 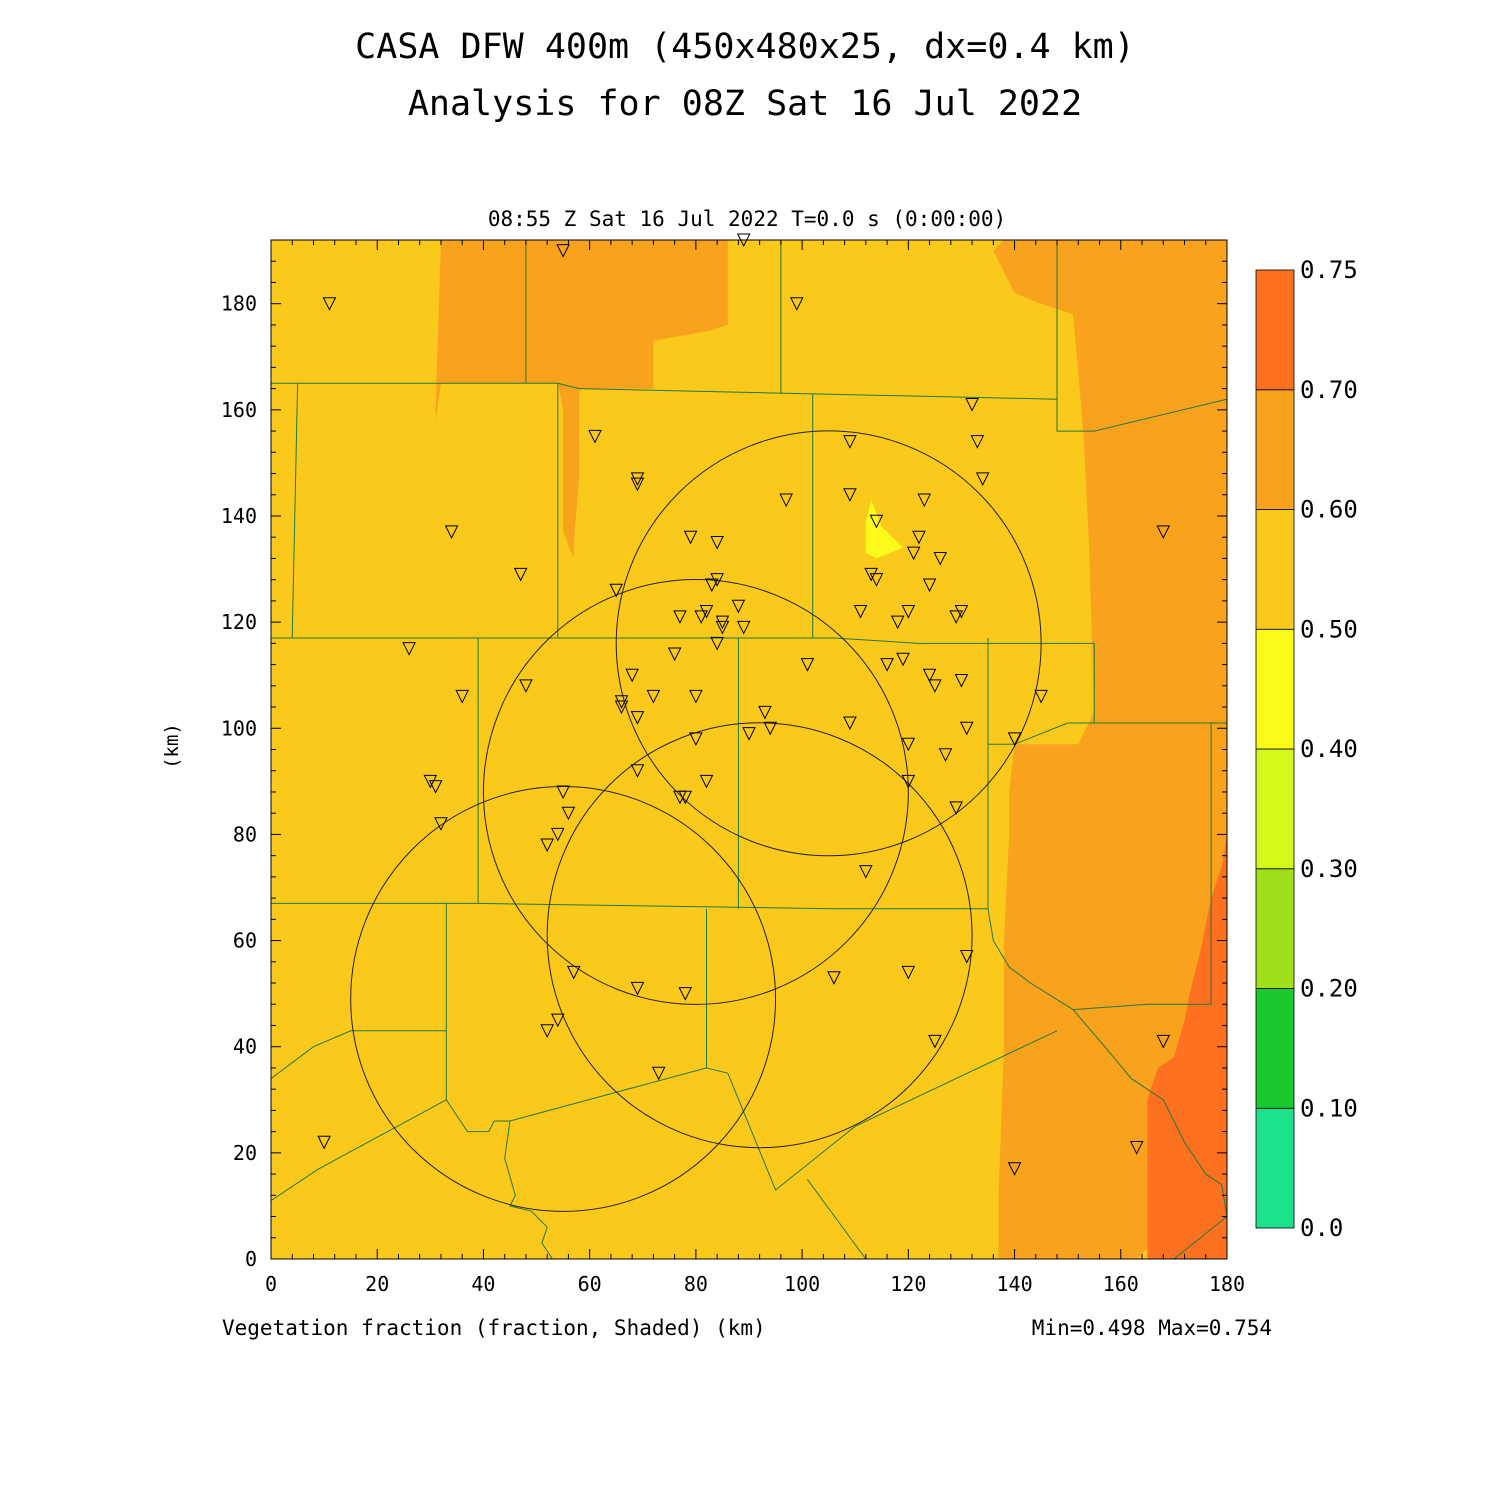 I want to click on title-line-1: CASA DFW 400m (450x480x25, dx=0.4 km), so click(x=745, y=47).